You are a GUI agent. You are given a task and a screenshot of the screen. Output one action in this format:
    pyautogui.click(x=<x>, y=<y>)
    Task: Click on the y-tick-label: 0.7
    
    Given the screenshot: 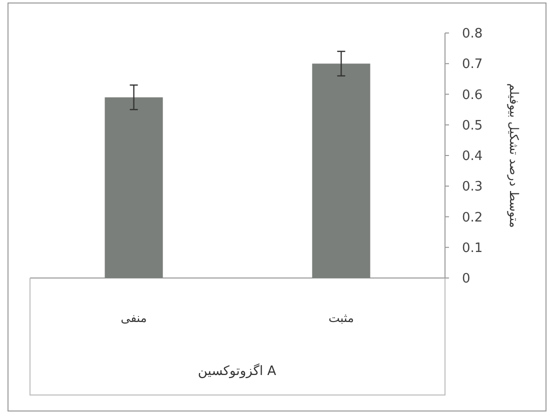 What is the action you would take?
    pyautogui.click(x=472, y=64)
    